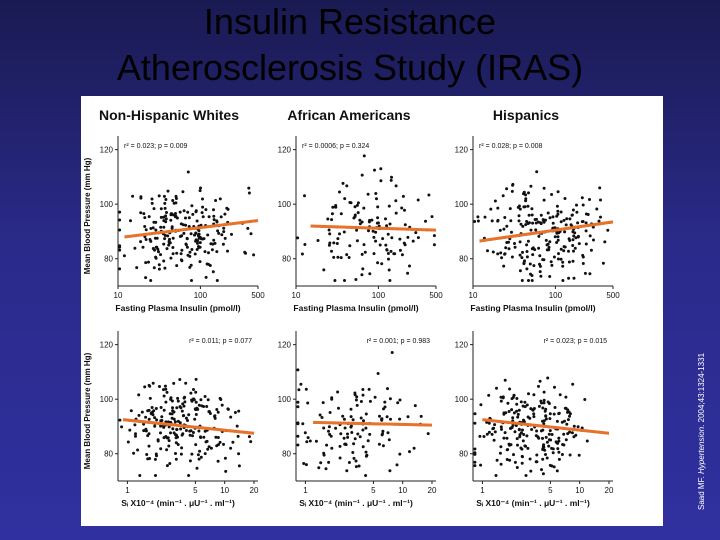  I want to click on y-tick-label-0-2-80: 80, so click(463, 259).